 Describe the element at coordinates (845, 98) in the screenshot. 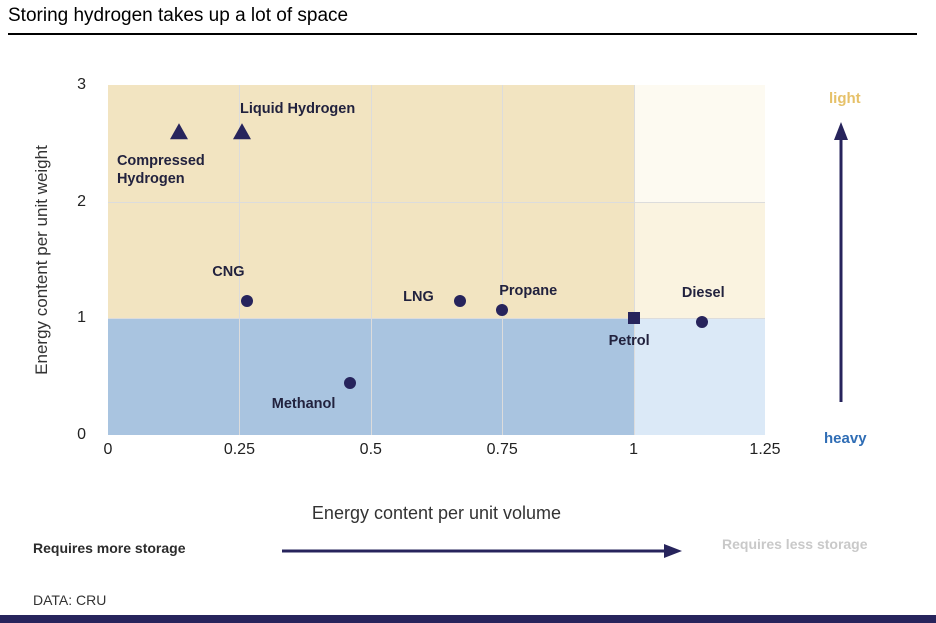

I see `light-label: light` at that location.